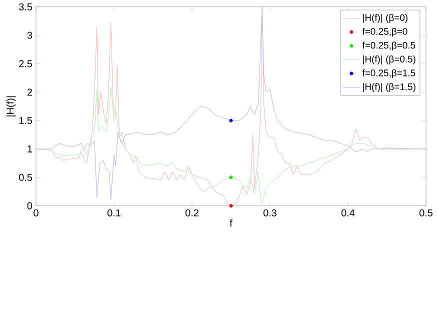 This screenshot has width=438, height=331. I want to click on y-tick-label: 2.5, so click(25, 64).